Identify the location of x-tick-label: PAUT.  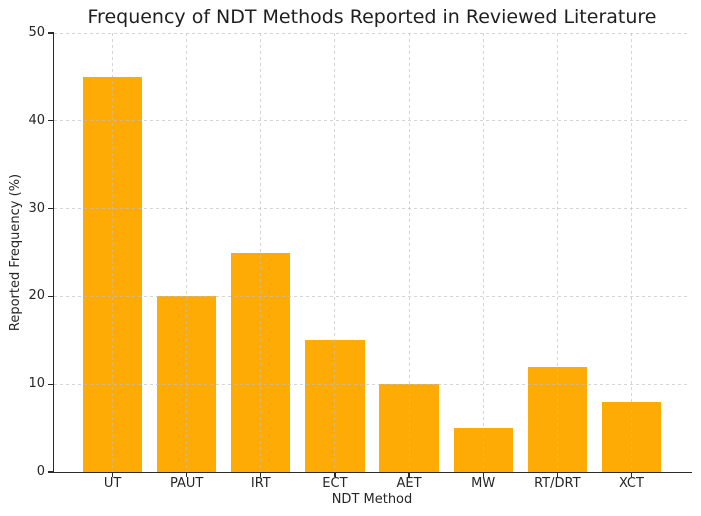
(186, 483).